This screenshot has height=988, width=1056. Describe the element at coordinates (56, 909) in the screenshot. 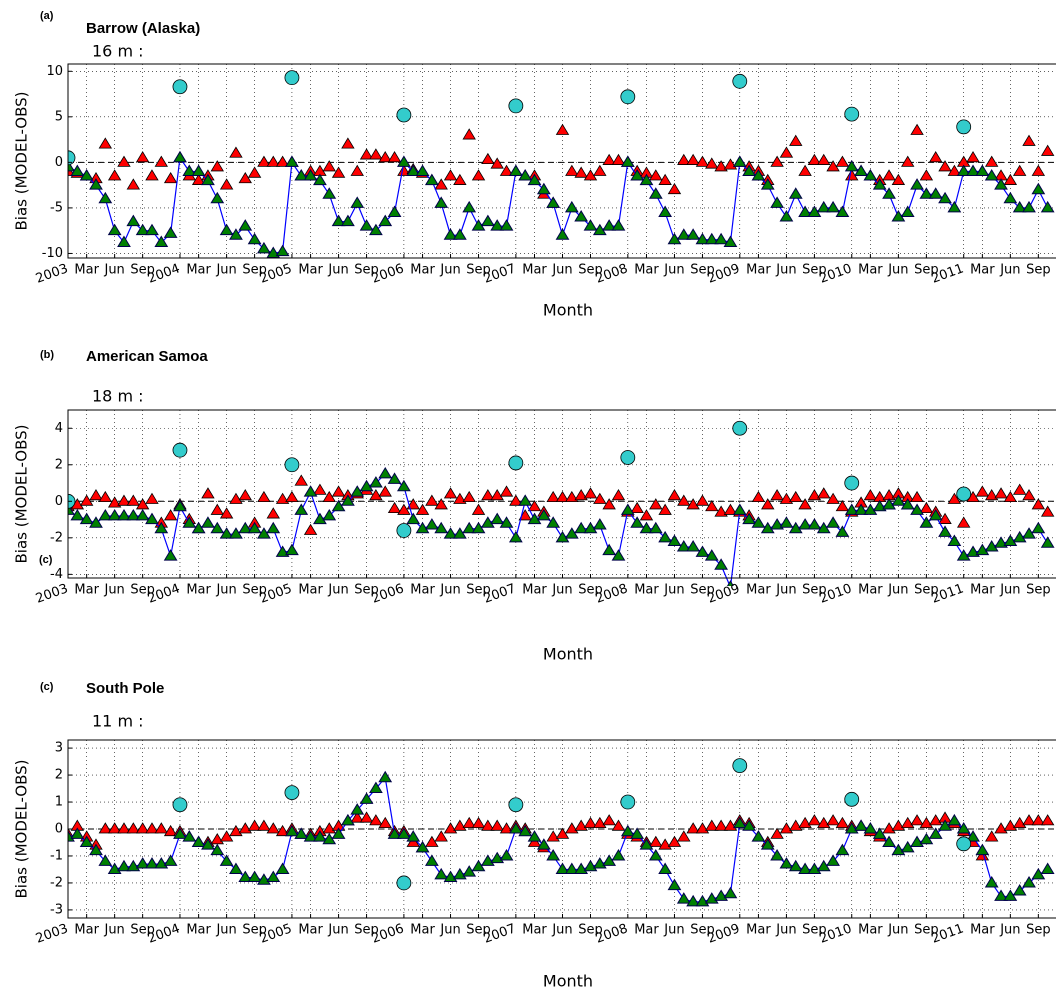

I see `y-tick-label: -3` at that location.